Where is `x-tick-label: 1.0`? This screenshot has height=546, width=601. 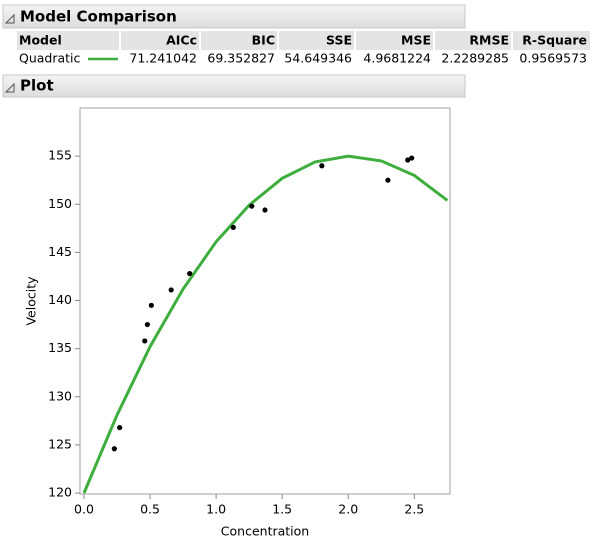 x-tick-label: 1.0 is located at coordinates (216, 509).